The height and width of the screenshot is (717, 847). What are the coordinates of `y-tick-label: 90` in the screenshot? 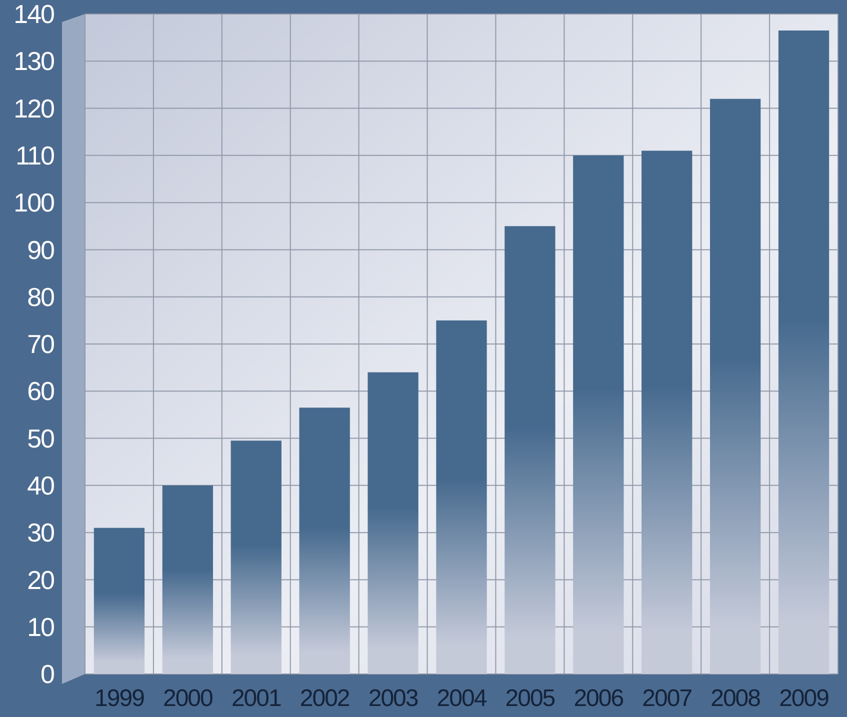 It's located at (41, 249).